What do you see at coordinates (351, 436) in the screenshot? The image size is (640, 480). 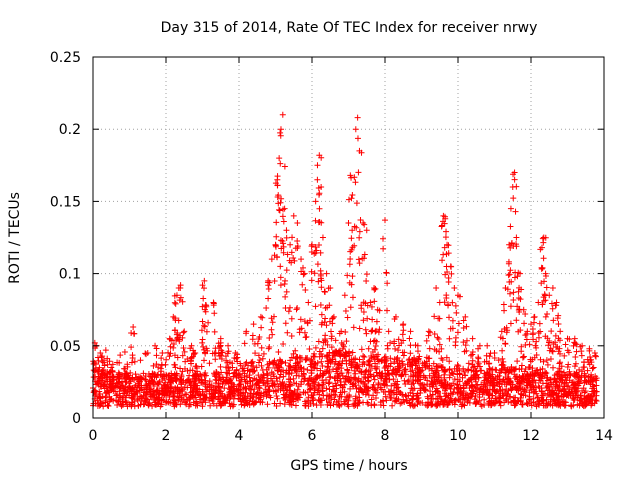 I see `x-tick-labels: 0 2 4 6 8 10 12 14` at bounding box center [351, 436].